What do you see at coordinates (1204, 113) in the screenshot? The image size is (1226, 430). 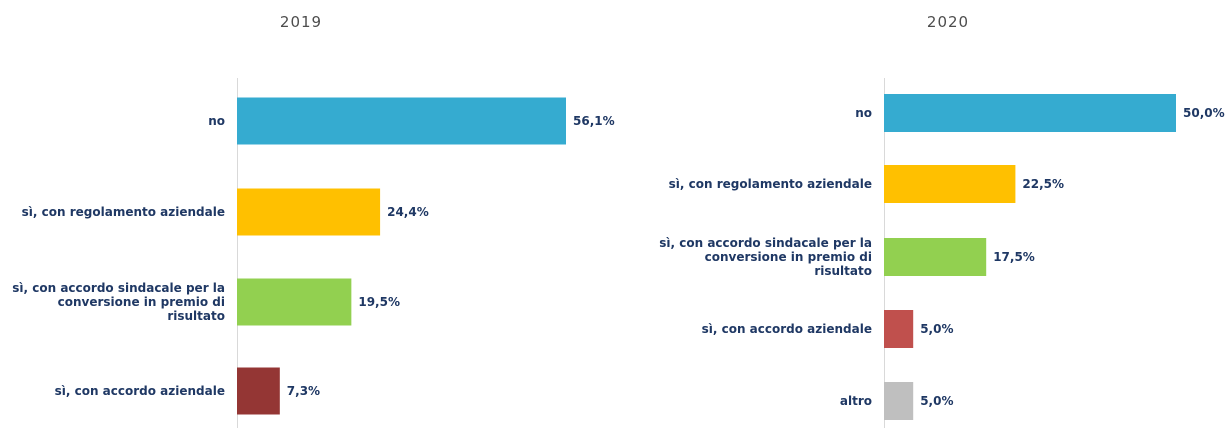 I see `data-label: 50,0%` at bounding box center [1204, 113].